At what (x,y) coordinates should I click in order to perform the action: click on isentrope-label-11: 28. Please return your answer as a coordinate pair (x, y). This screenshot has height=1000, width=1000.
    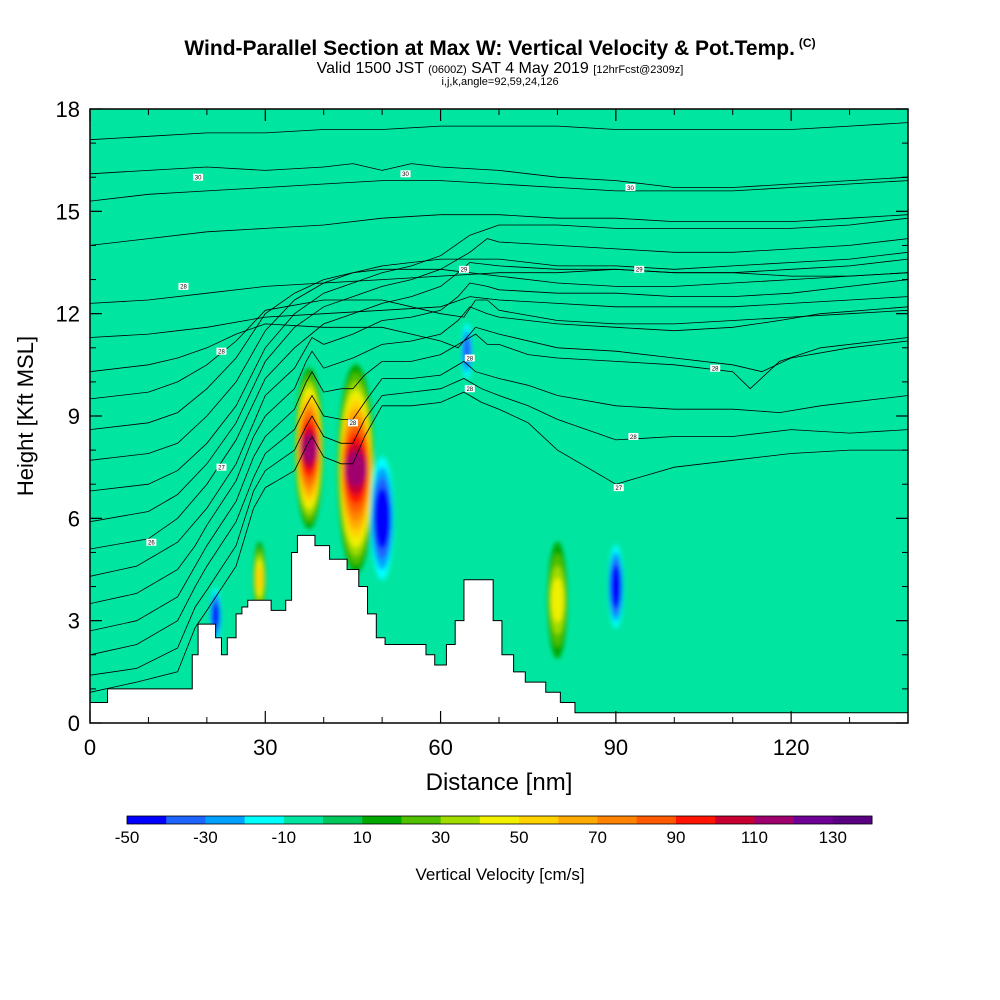
    Looking at the image, I should click on (633, 436).